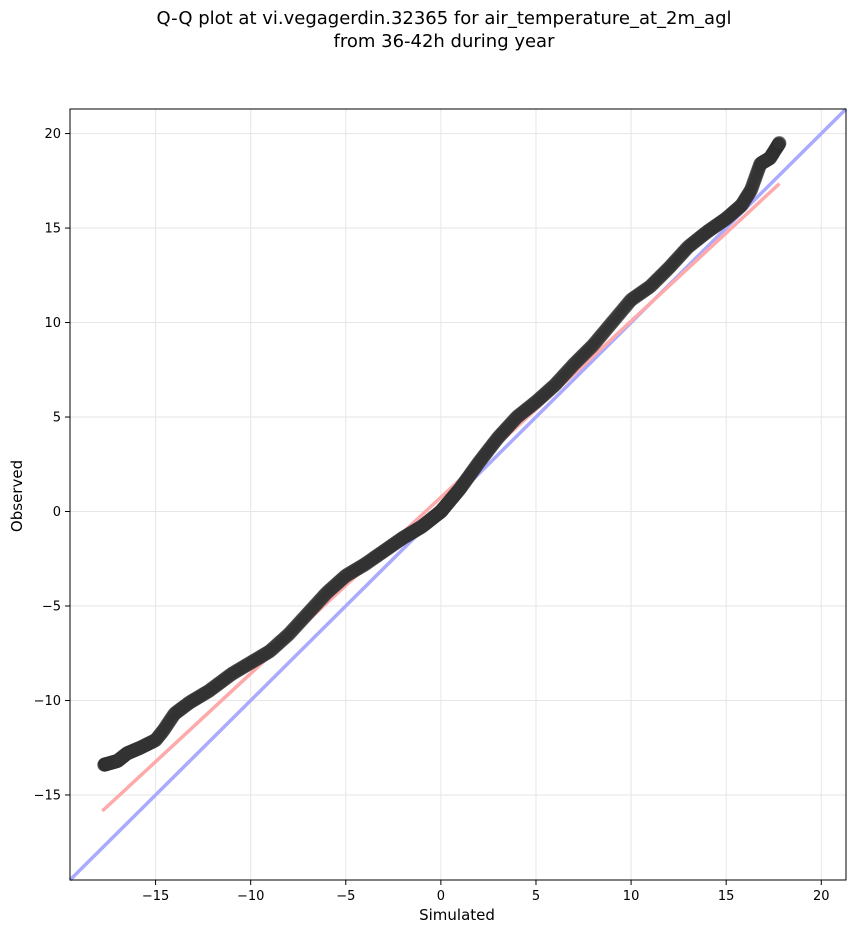  What do you see at coordinates (57, 418) in the screenshot?
I see `y-tick-label: 5` at bounding box center [57, 418].